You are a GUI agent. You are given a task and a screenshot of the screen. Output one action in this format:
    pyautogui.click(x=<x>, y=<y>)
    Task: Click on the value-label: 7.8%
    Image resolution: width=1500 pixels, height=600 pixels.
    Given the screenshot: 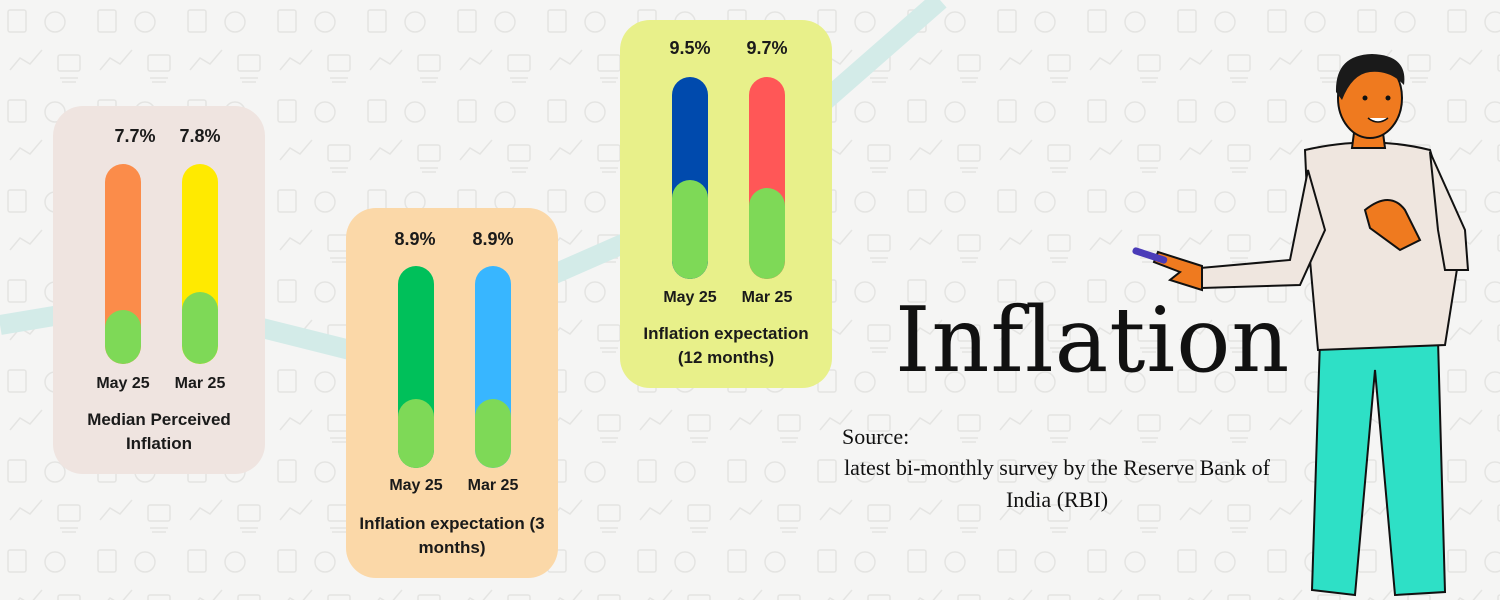 What is the action you would take?
    pyautogui.click(x=200, y=136)
    